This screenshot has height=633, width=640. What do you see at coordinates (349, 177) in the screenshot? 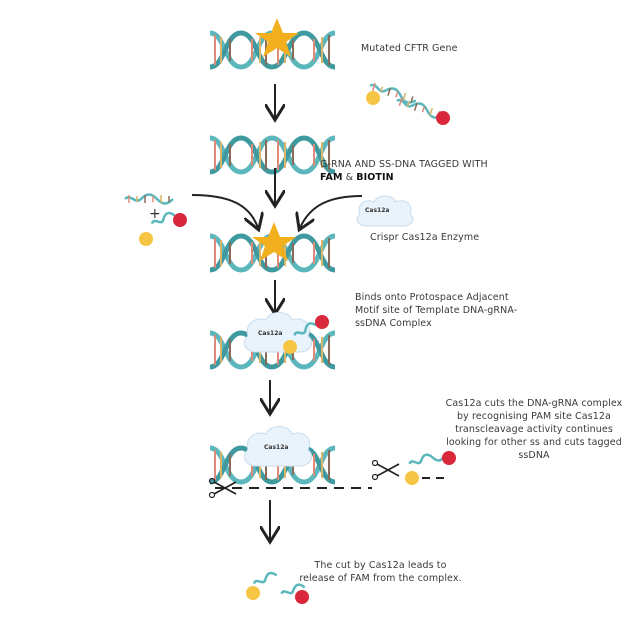
I see `label-amp: &` at bounding box center [349, 177].